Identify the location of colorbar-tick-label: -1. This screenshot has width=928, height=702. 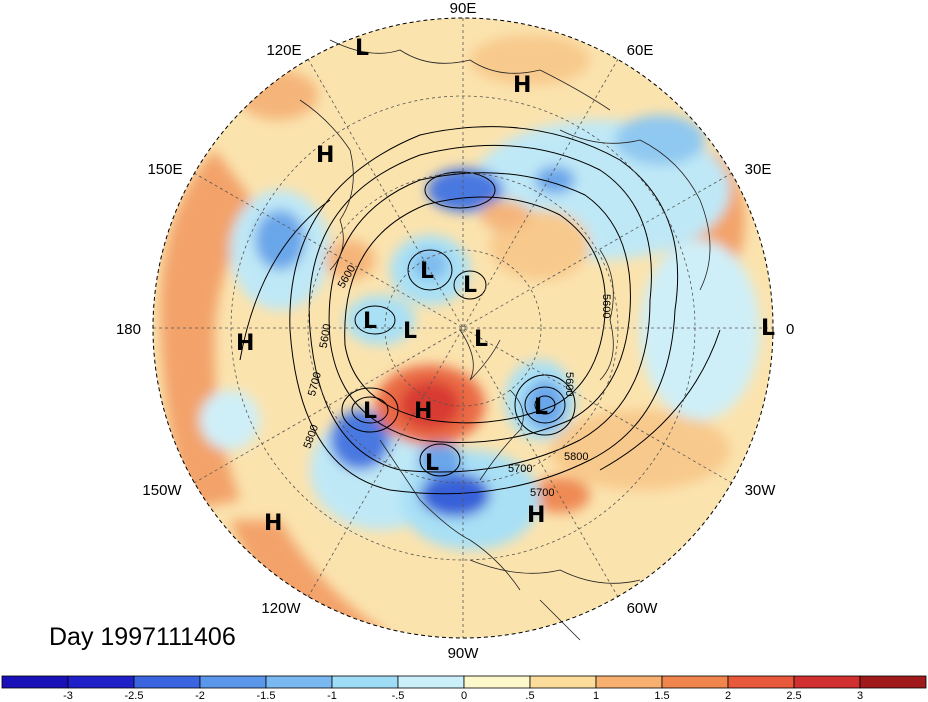
(332, 696).